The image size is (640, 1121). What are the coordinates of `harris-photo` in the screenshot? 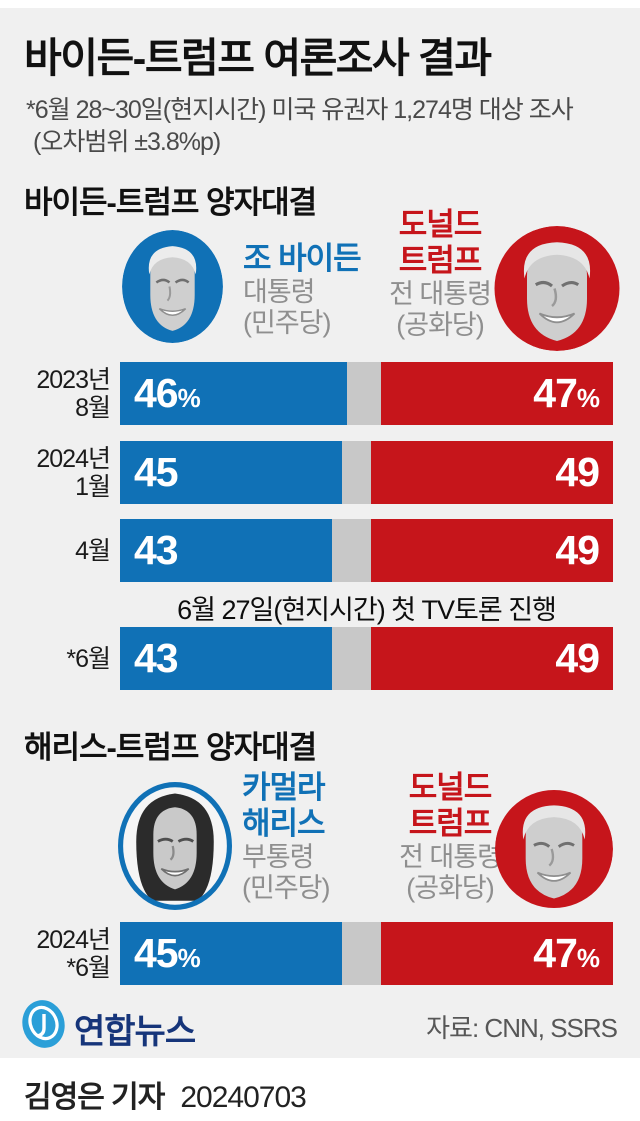 It's located at (175, 846).